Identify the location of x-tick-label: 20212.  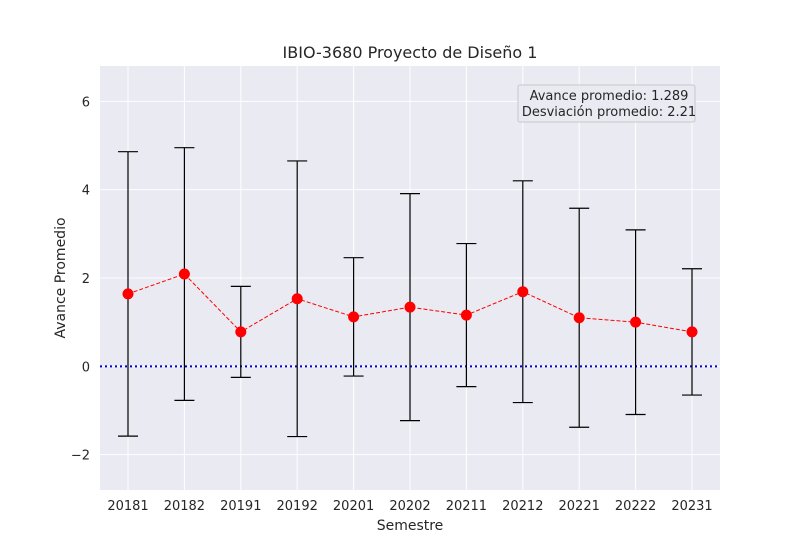
(522, 506).